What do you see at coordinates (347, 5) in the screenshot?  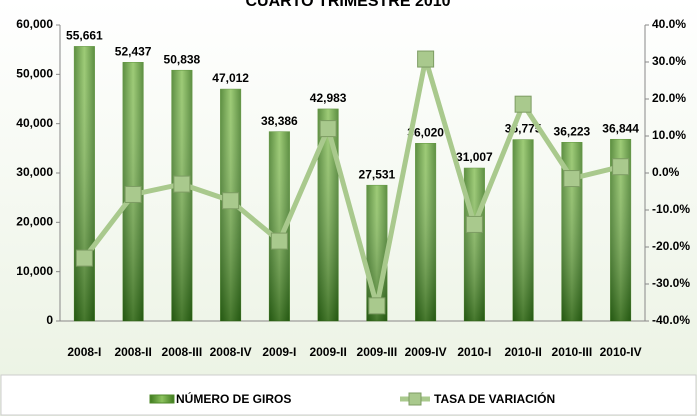 I see `chart-title: CUARTO TRIMESTRE 2010` at bounding box center [347, 5].